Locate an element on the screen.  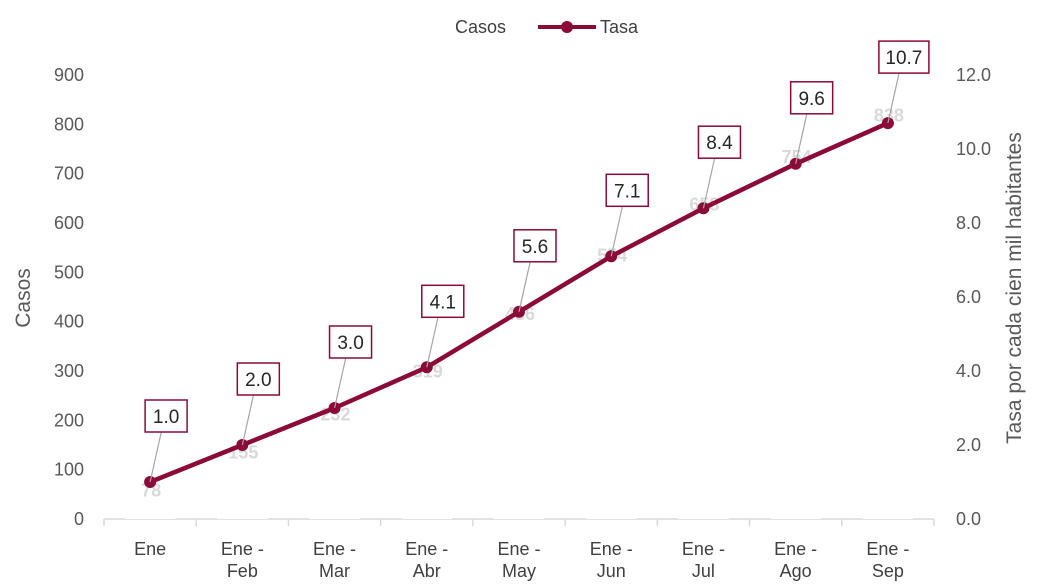
x-tick-label-7: Ene -Ago is located at coordinates (795, 560).